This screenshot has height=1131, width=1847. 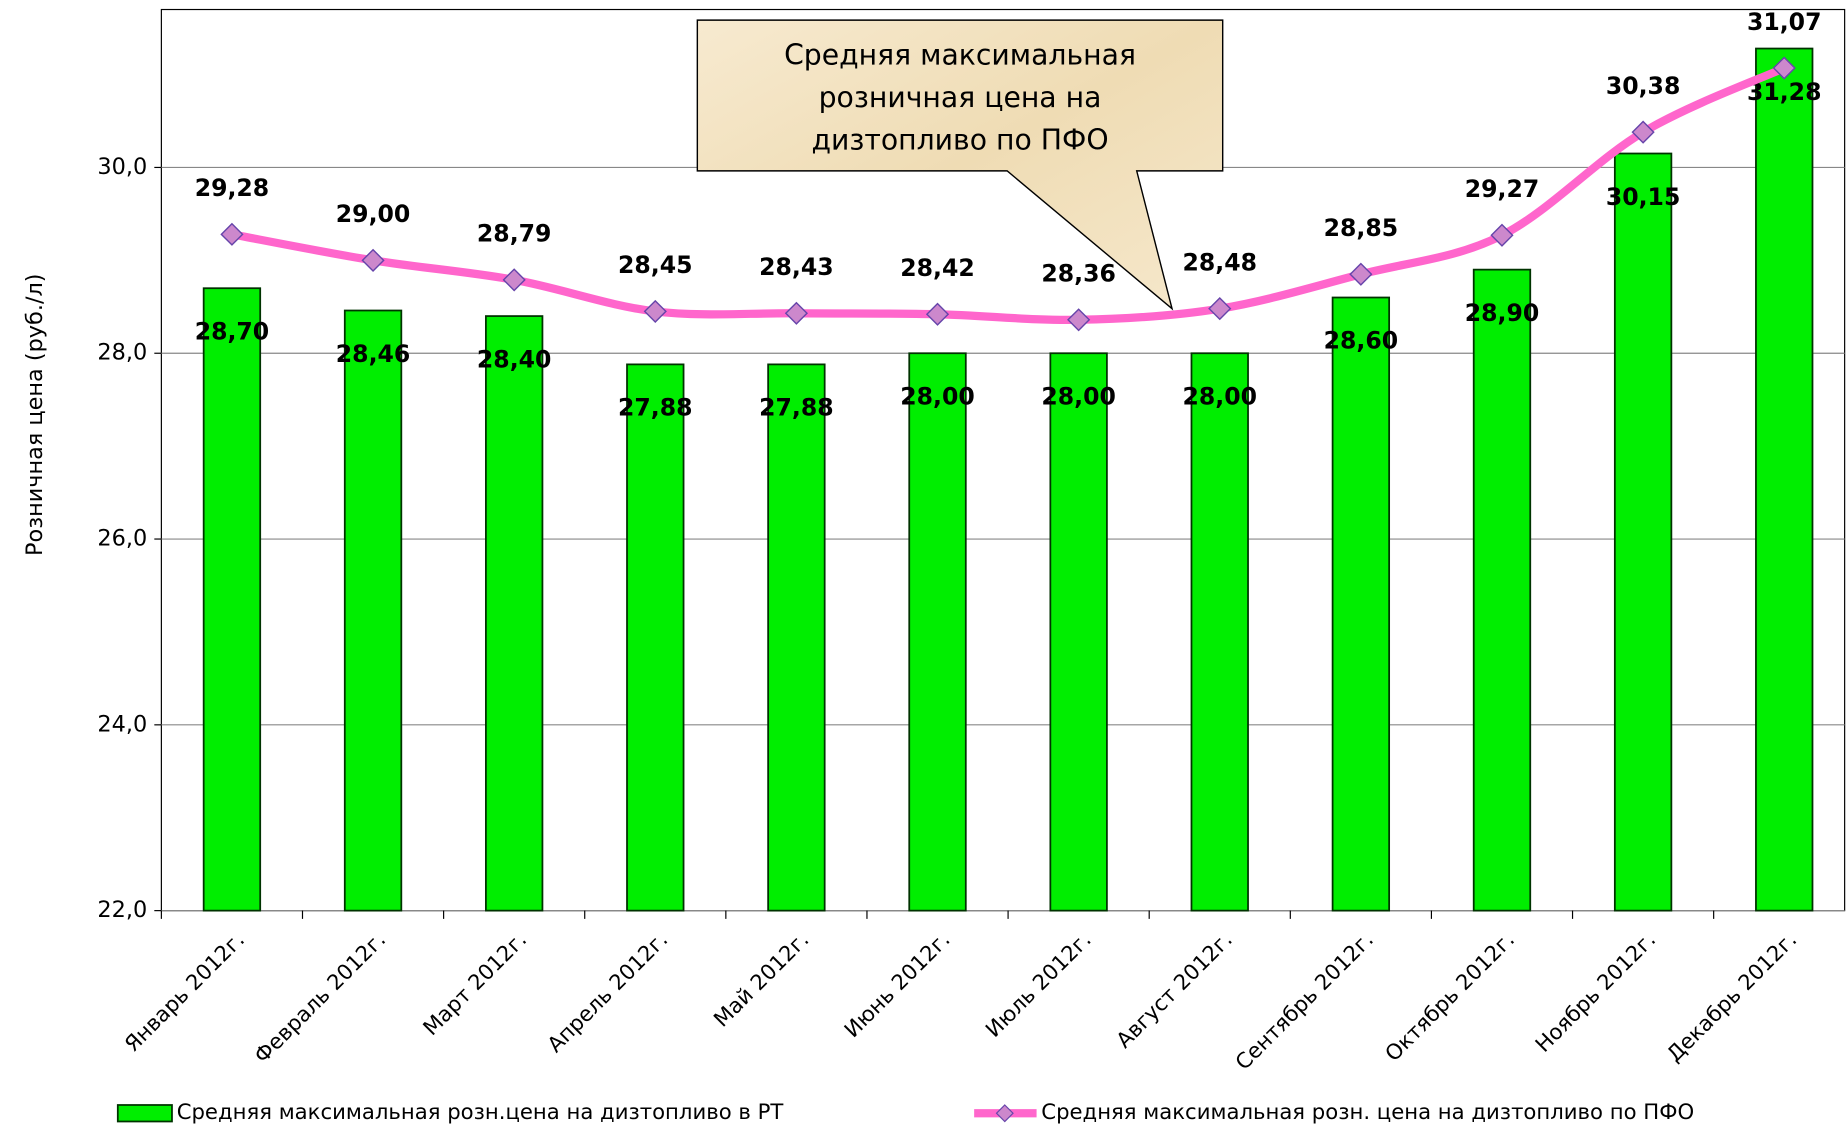 What do you see at coordinates (232, 331) in the screenshot?
I see `bar-value-label: 28,70` at bounding box center [232, 331].